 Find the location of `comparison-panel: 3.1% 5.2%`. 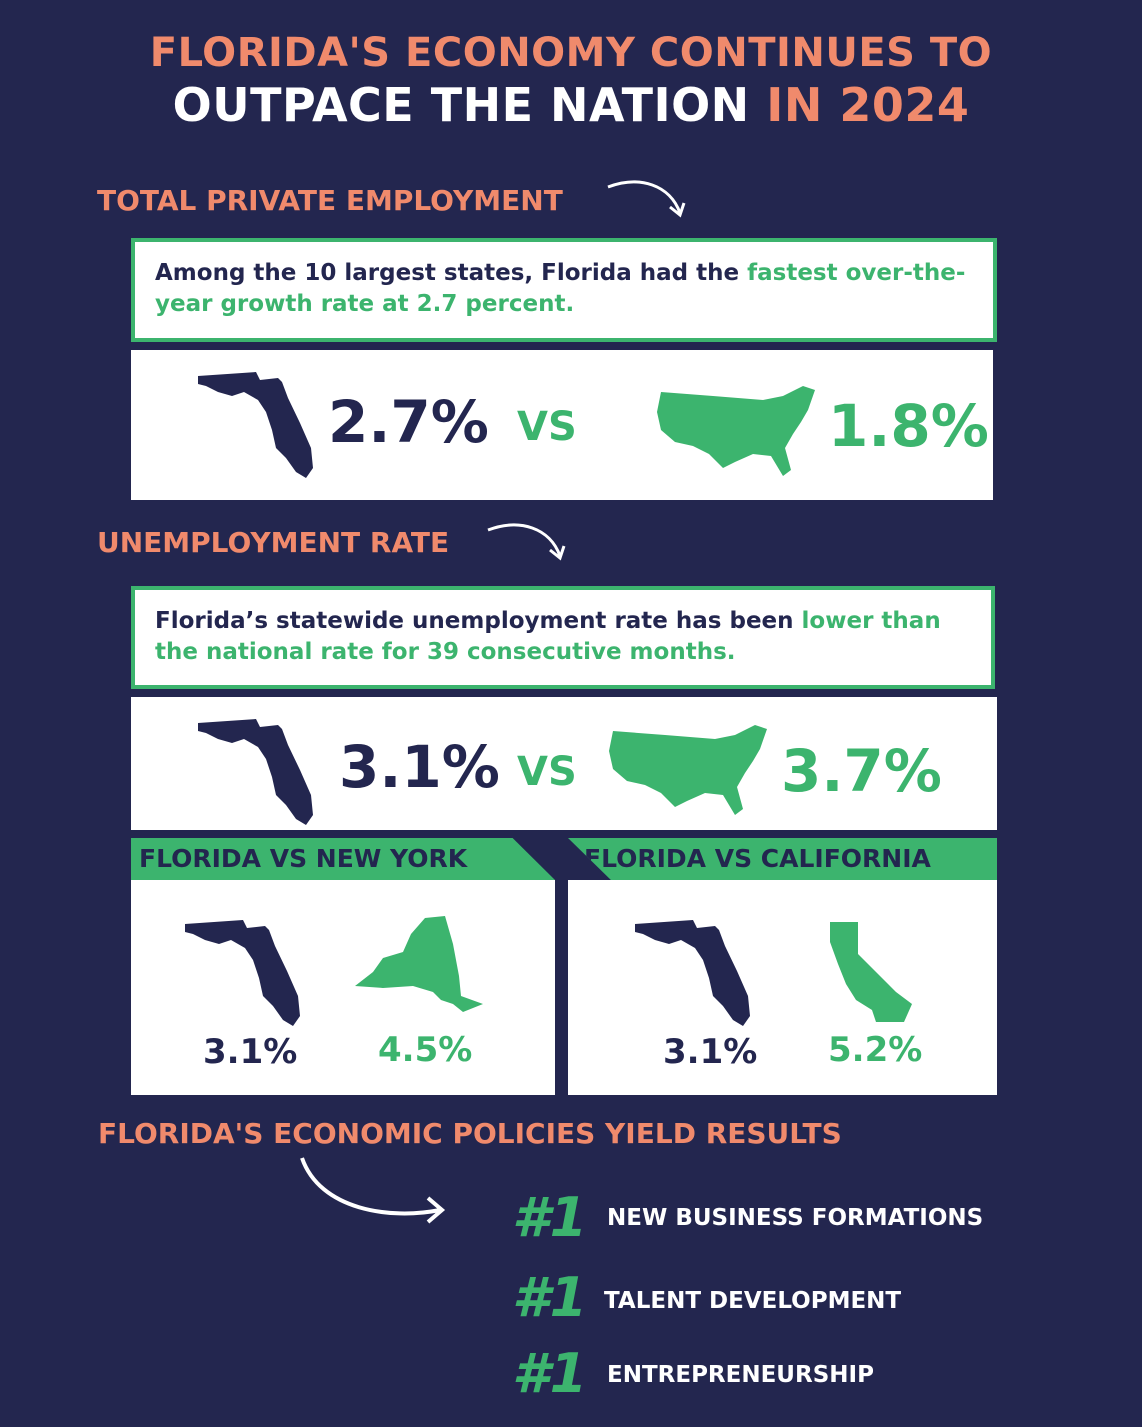

comparison-panel: 3.1% 5.2% is located at coordinates (782, 987).